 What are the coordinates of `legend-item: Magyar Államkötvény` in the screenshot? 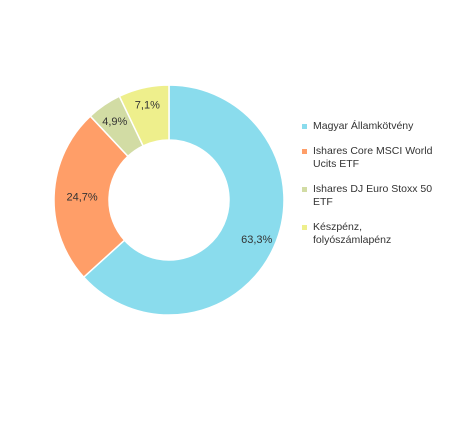 It's located at (372, 126).